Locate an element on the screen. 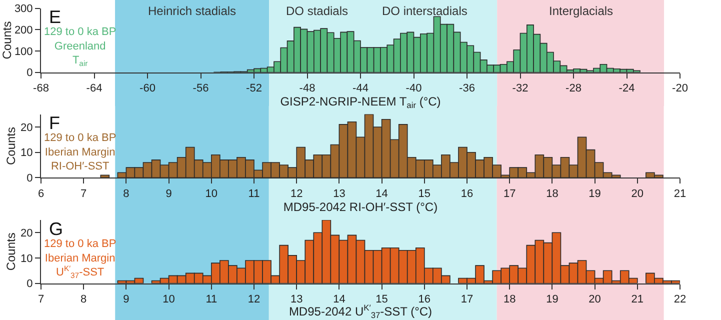  x-tick-label: -52 is located at coordinates (254, 88).